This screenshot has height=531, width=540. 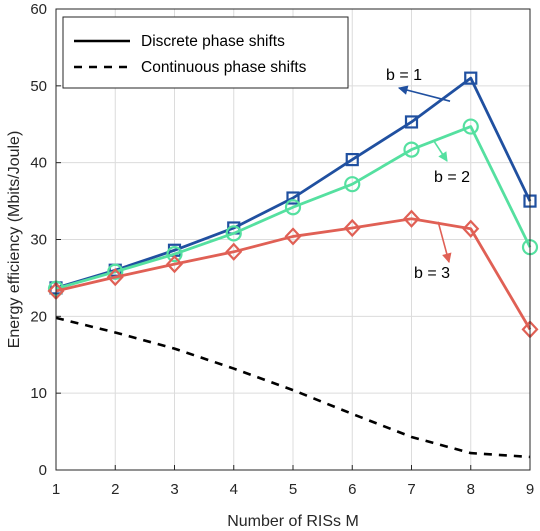 What do you see at coordinates (404, 75) in the screenshot?
I see `annotation-label: b = 1` at bounding box center [404, 75].